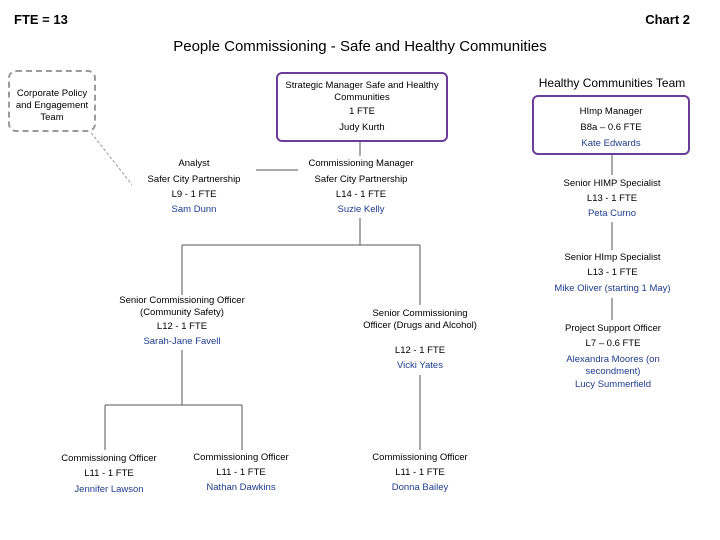 This screenshot has width=720, height=540. What do you see at coordinates (613, 328) in the screenshot?
I see `project-support-role: Project Support Officer` at bounding box center [613, 328].